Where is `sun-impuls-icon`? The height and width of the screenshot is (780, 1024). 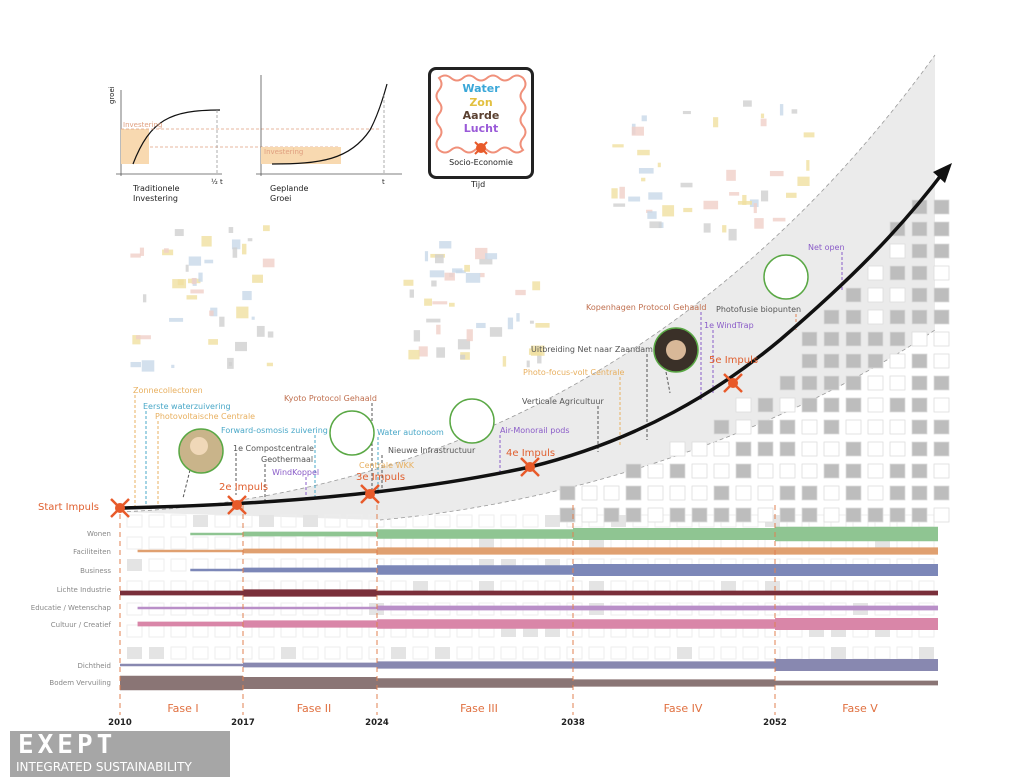 sun-impuls-icon is located at coordinates (481, 148).